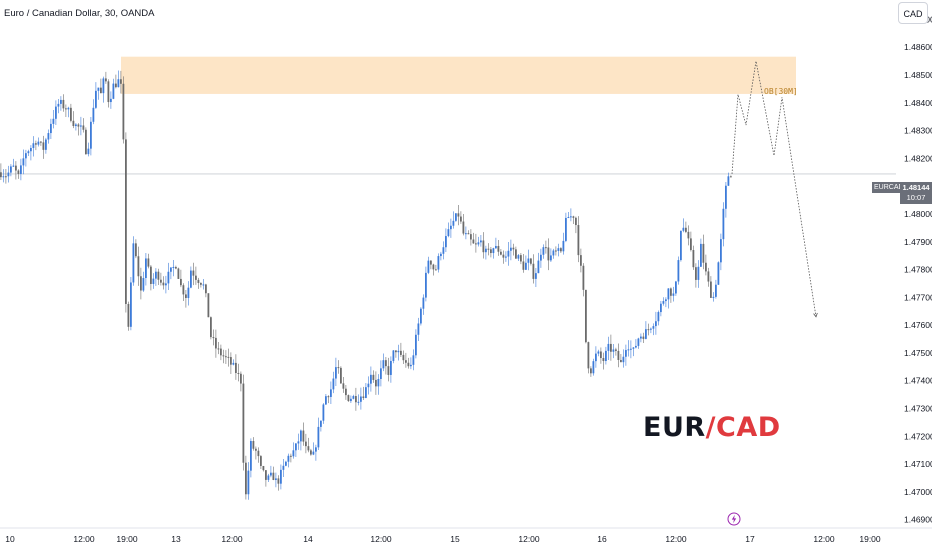 This screenshot has height=550, width=932. Describe the element at coordinates (918, 325) in the screenshot. I see `price-tick-label: 1.47600` at that location.